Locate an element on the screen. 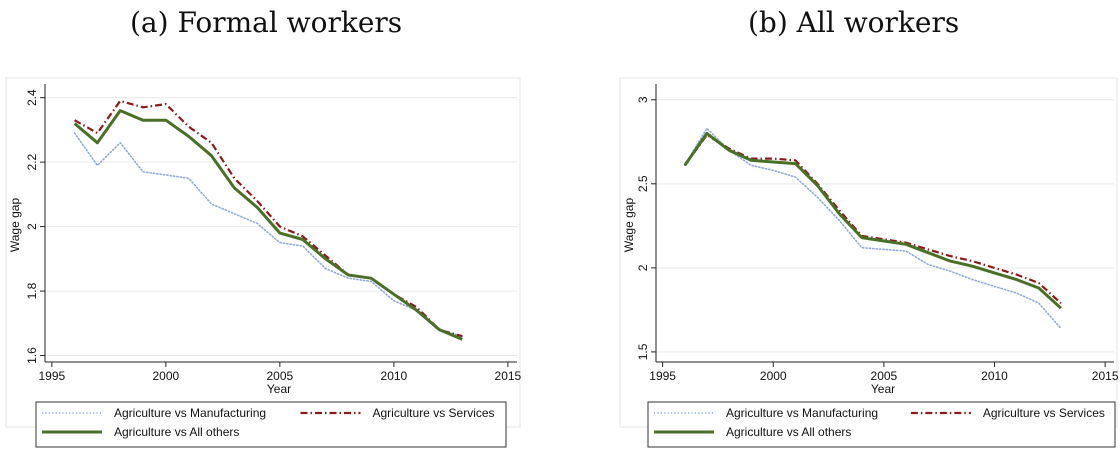  panel-b-caption: (b) All workers is located at coordinates (854, 22).